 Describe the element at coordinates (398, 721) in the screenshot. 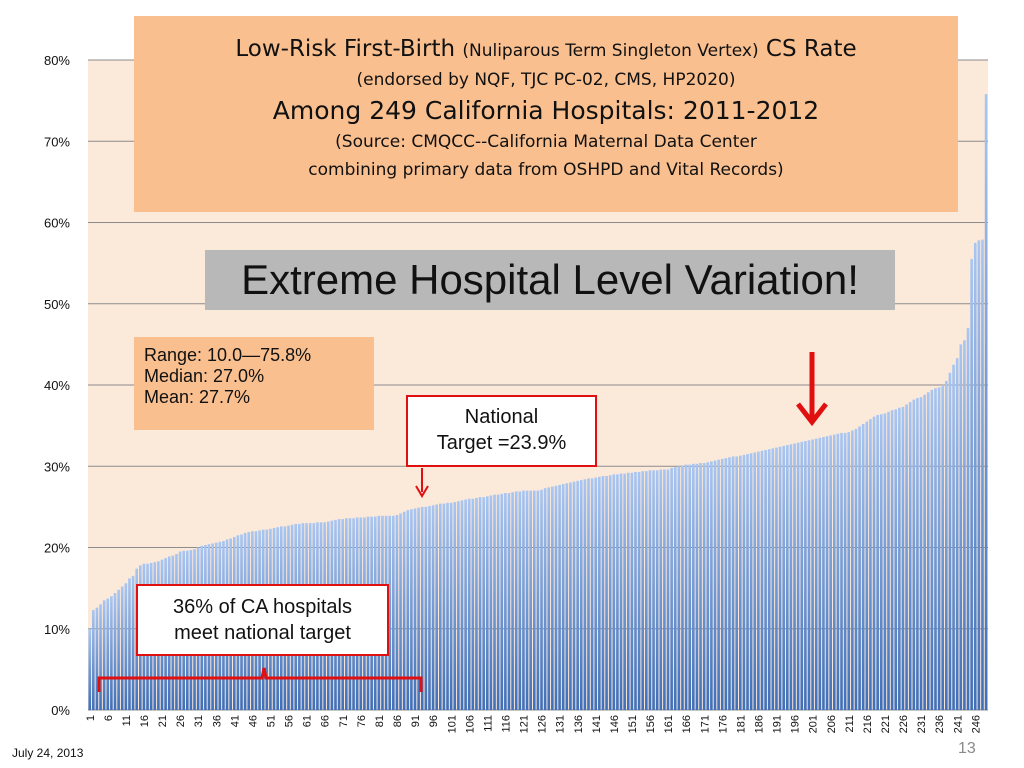

I see `x-tick-label: 86` at that location.